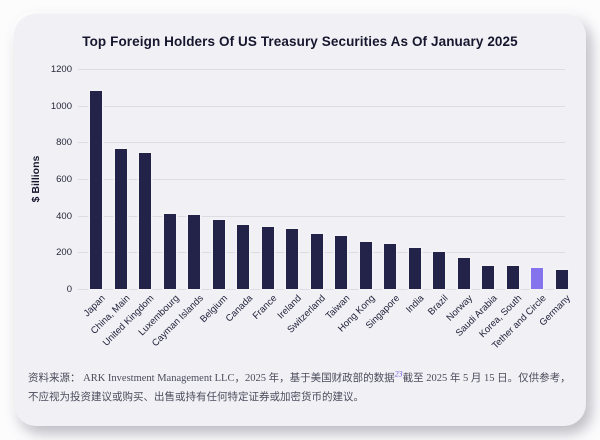  What do you see at coordinates (414, 268) in the screenshot?
I see `bar-india` at bounding box center [414, 268].